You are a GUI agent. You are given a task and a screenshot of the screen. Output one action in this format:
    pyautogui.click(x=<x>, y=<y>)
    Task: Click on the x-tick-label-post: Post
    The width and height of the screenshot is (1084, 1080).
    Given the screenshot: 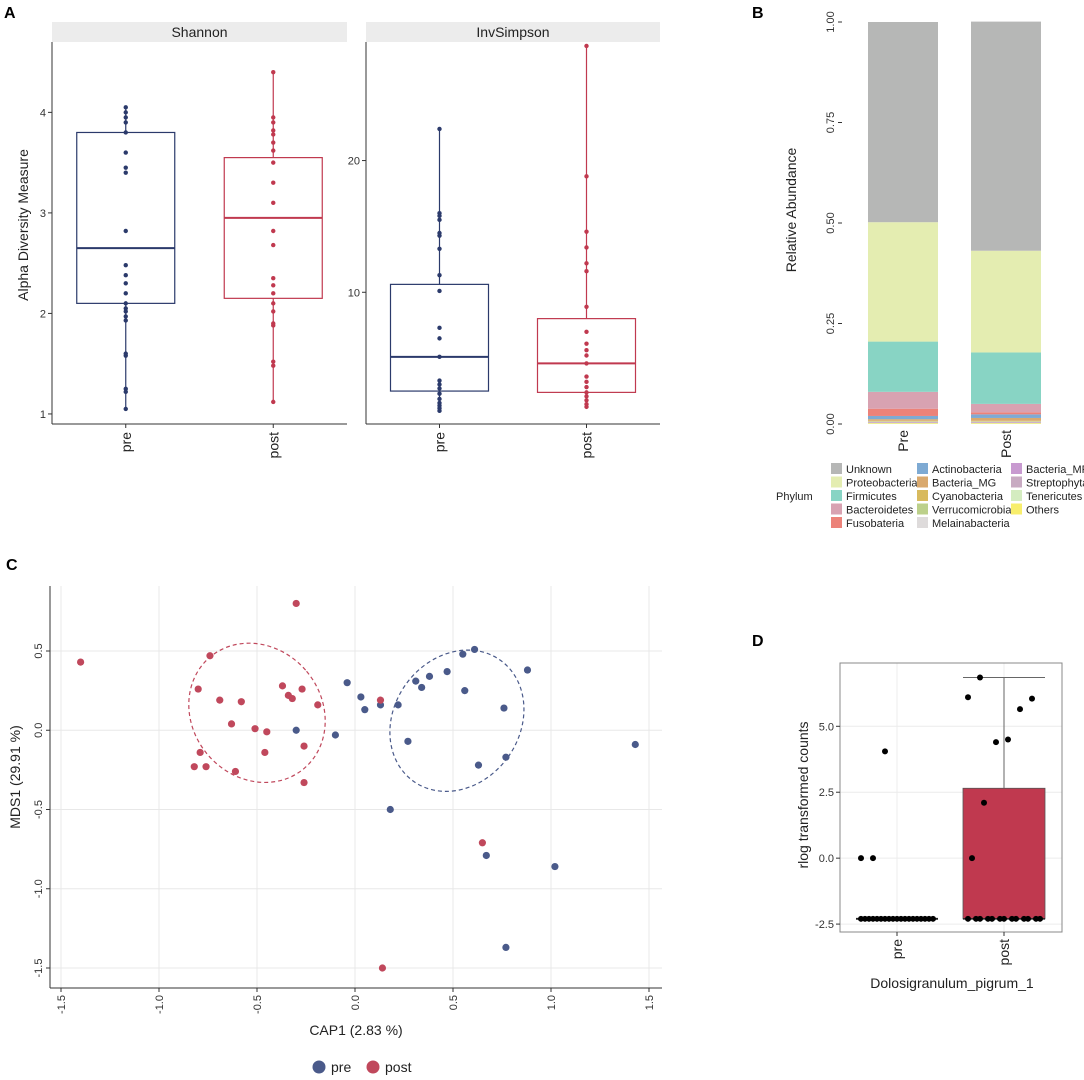 What is the action you would take?
    pyautogui.click(x=1006, y=444)
    